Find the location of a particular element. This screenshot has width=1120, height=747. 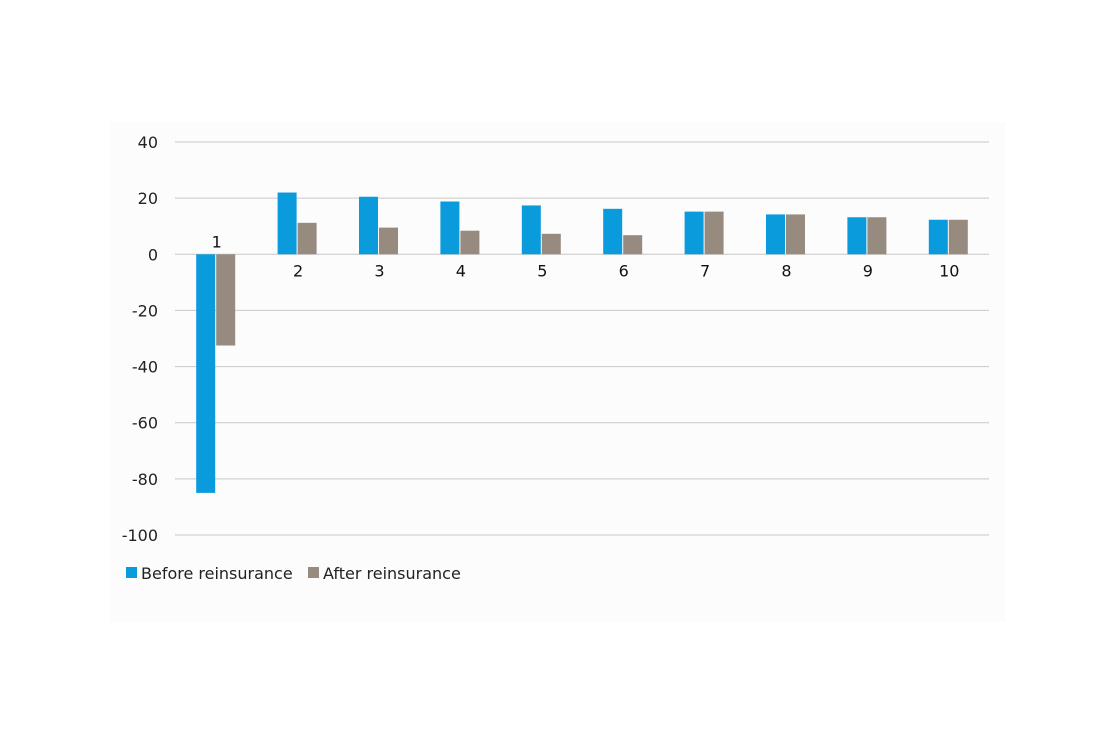

category-label: 3 is located at coordinates (379, 270).